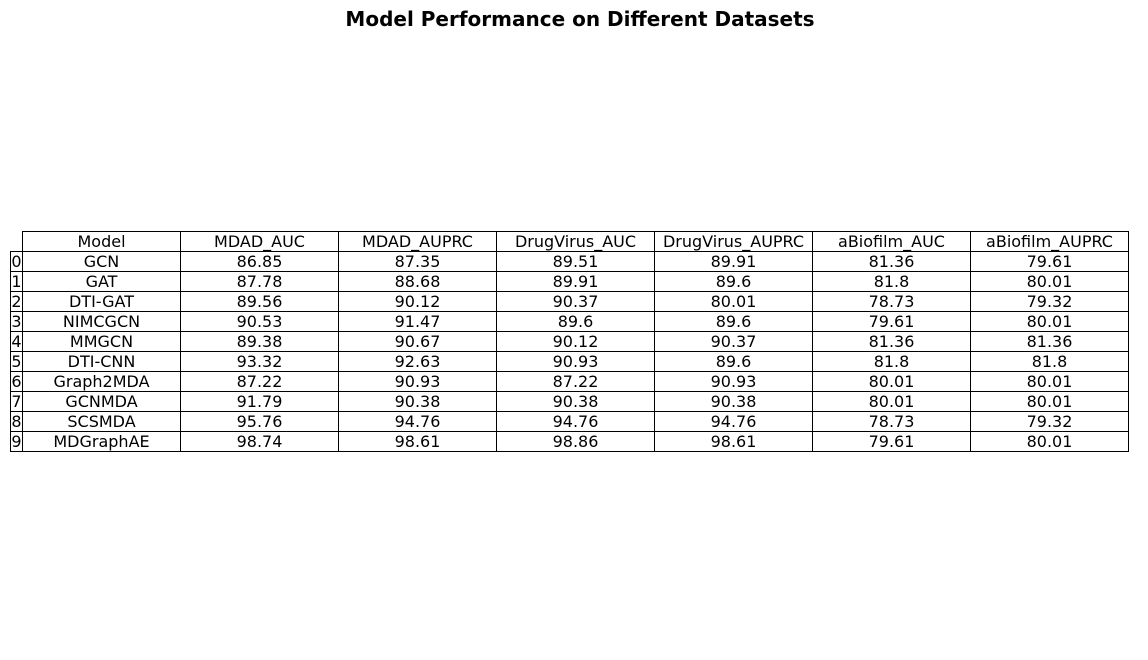  What do you see at coordinates (1049, 241) in the screenshot?
I see `column-header: aBiofilm_AUPRC` at bounding box center [1049, 241].